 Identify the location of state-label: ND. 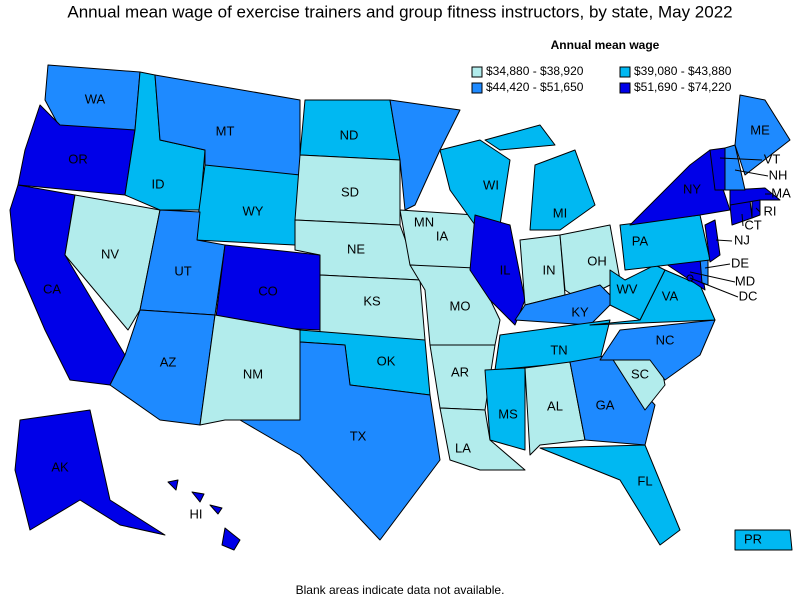
(349, 134).